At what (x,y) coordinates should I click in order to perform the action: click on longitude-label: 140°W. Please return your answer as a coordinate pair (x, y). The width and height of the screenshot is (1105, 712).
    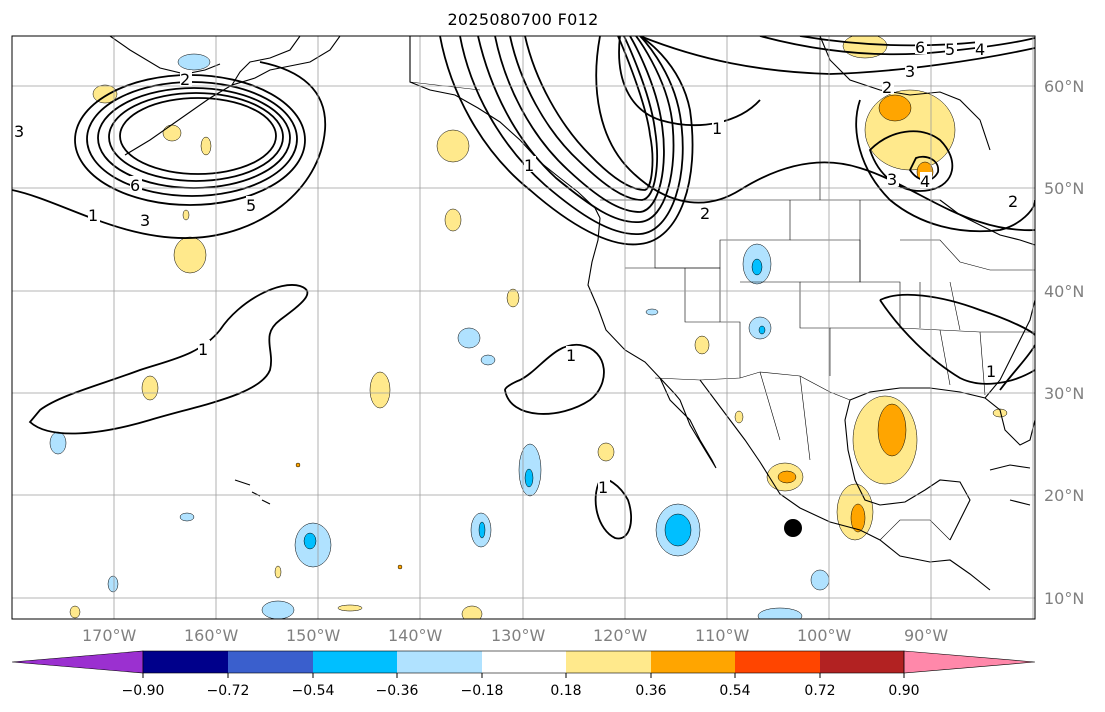
    Looking at the image, I should click on (415, 635).